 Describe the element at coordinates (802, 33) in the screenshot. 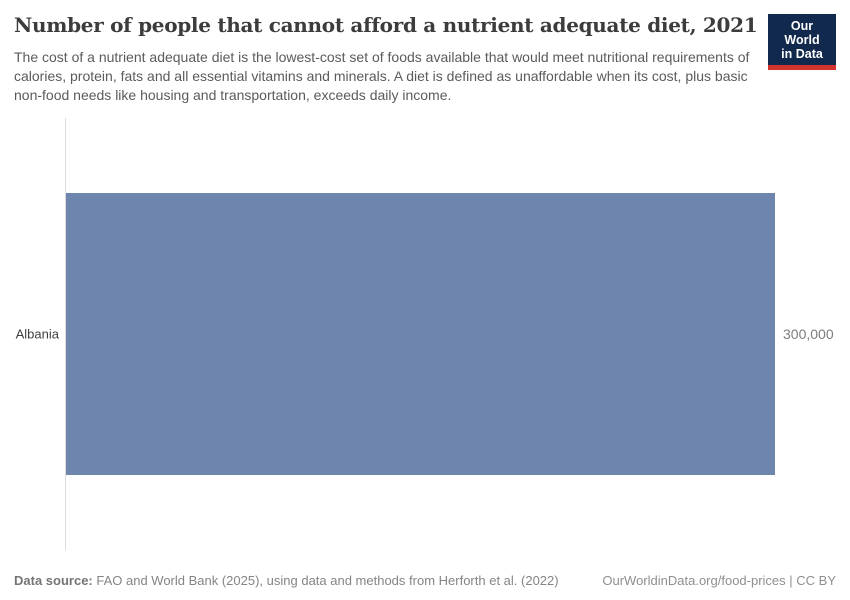

I see `owid-logo-line1: Our World` at that location.